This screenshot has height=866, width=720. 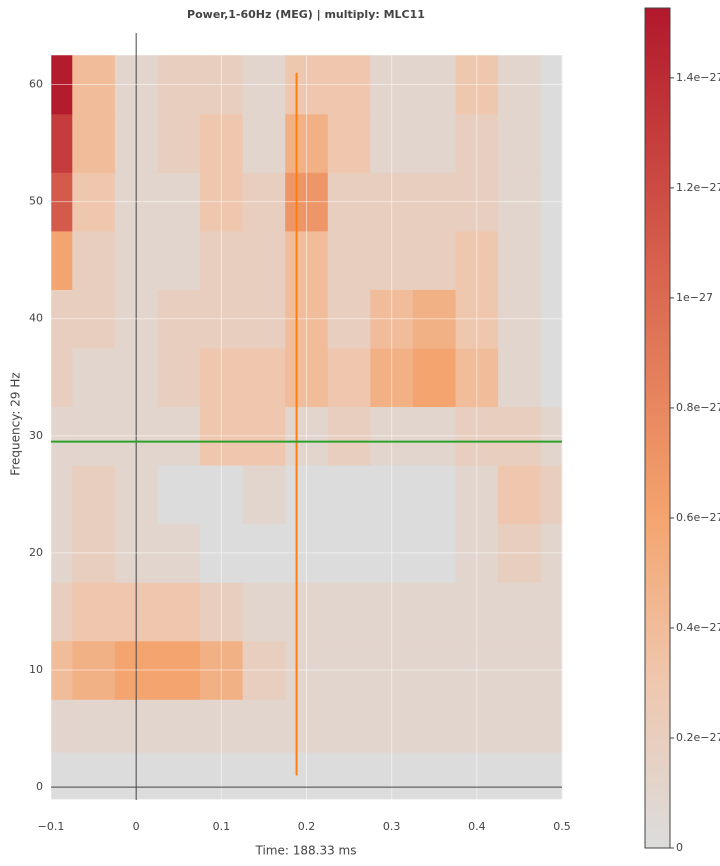 I want to click on chart-title: Power,1-60Hz (MEG) | multiply: MLC11, so click(x=306, y=14).